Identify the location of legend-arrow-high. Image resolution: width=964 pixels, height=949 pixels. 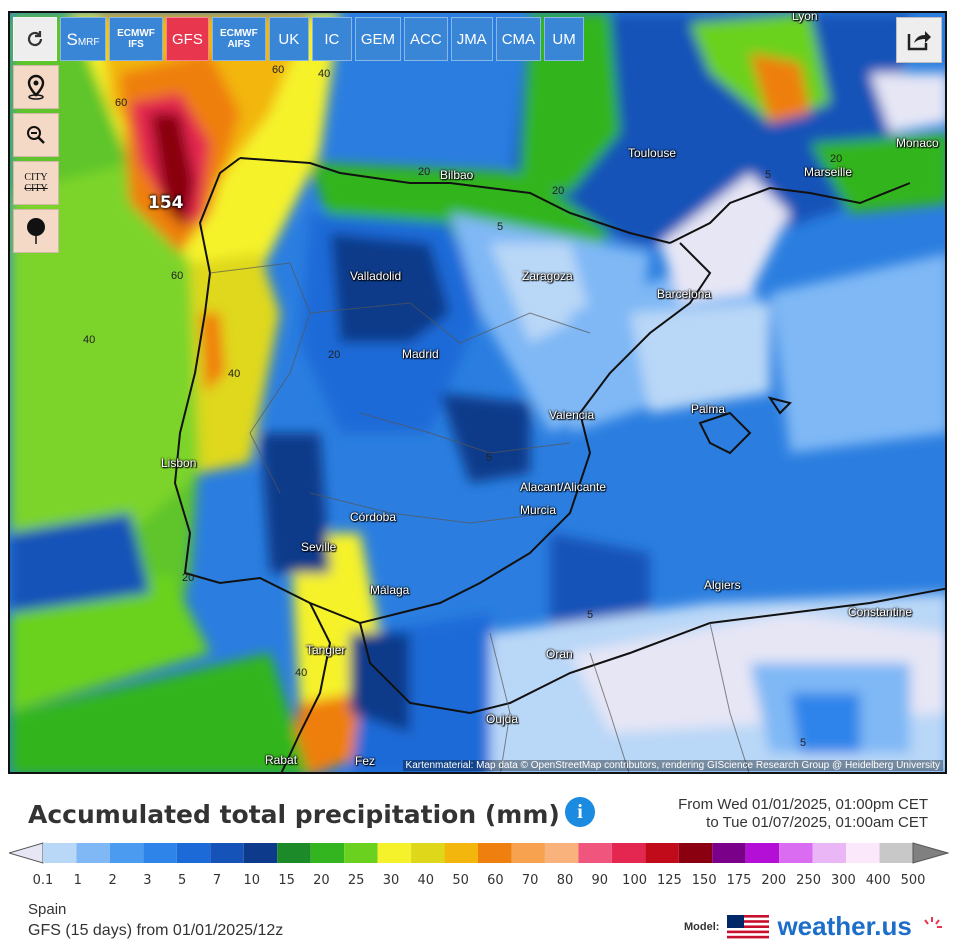
(930, 853).